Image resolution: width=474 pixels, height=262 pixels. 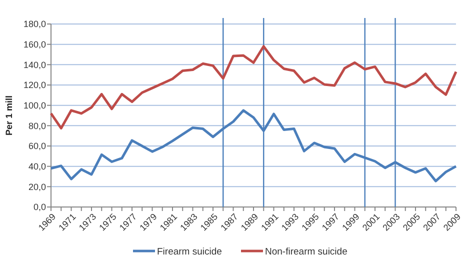 I want to click on legend-label: Non-firearm suicide, so click(x=306, y=252).